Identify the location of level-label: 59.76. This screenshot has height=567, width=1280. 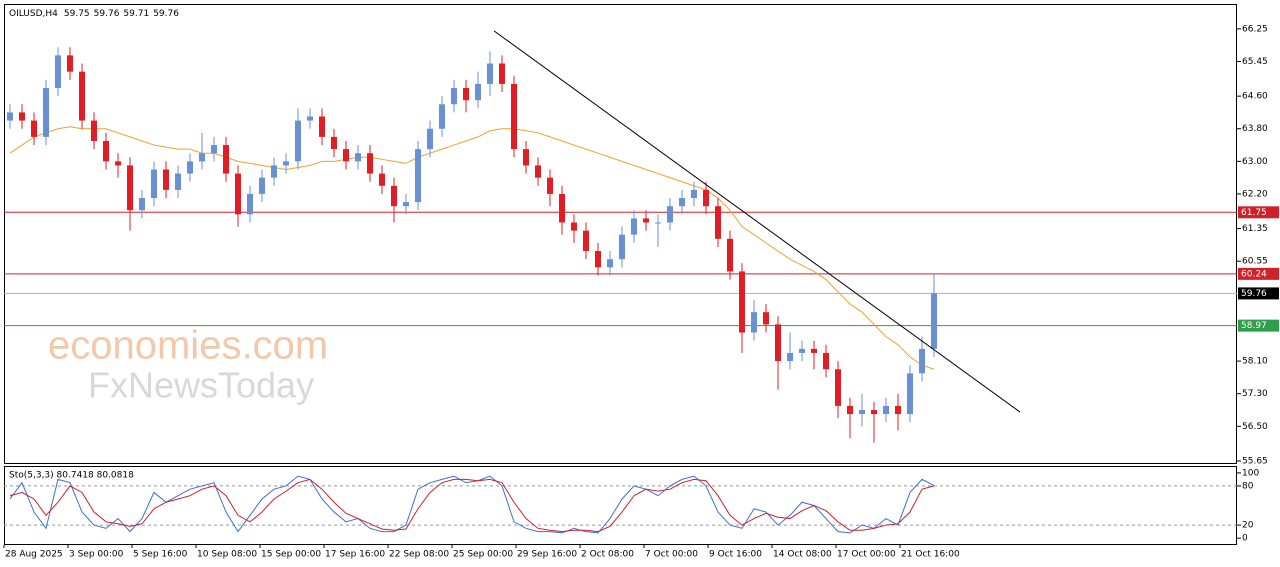
(1254, 294).